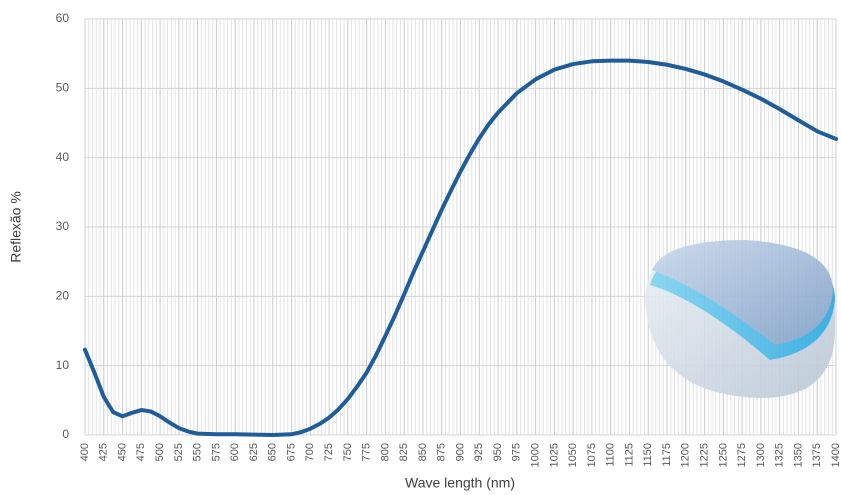  Describe the element at coordinates (160, 452) in the screenshot. I see `x-tick-label: 500` at that location.